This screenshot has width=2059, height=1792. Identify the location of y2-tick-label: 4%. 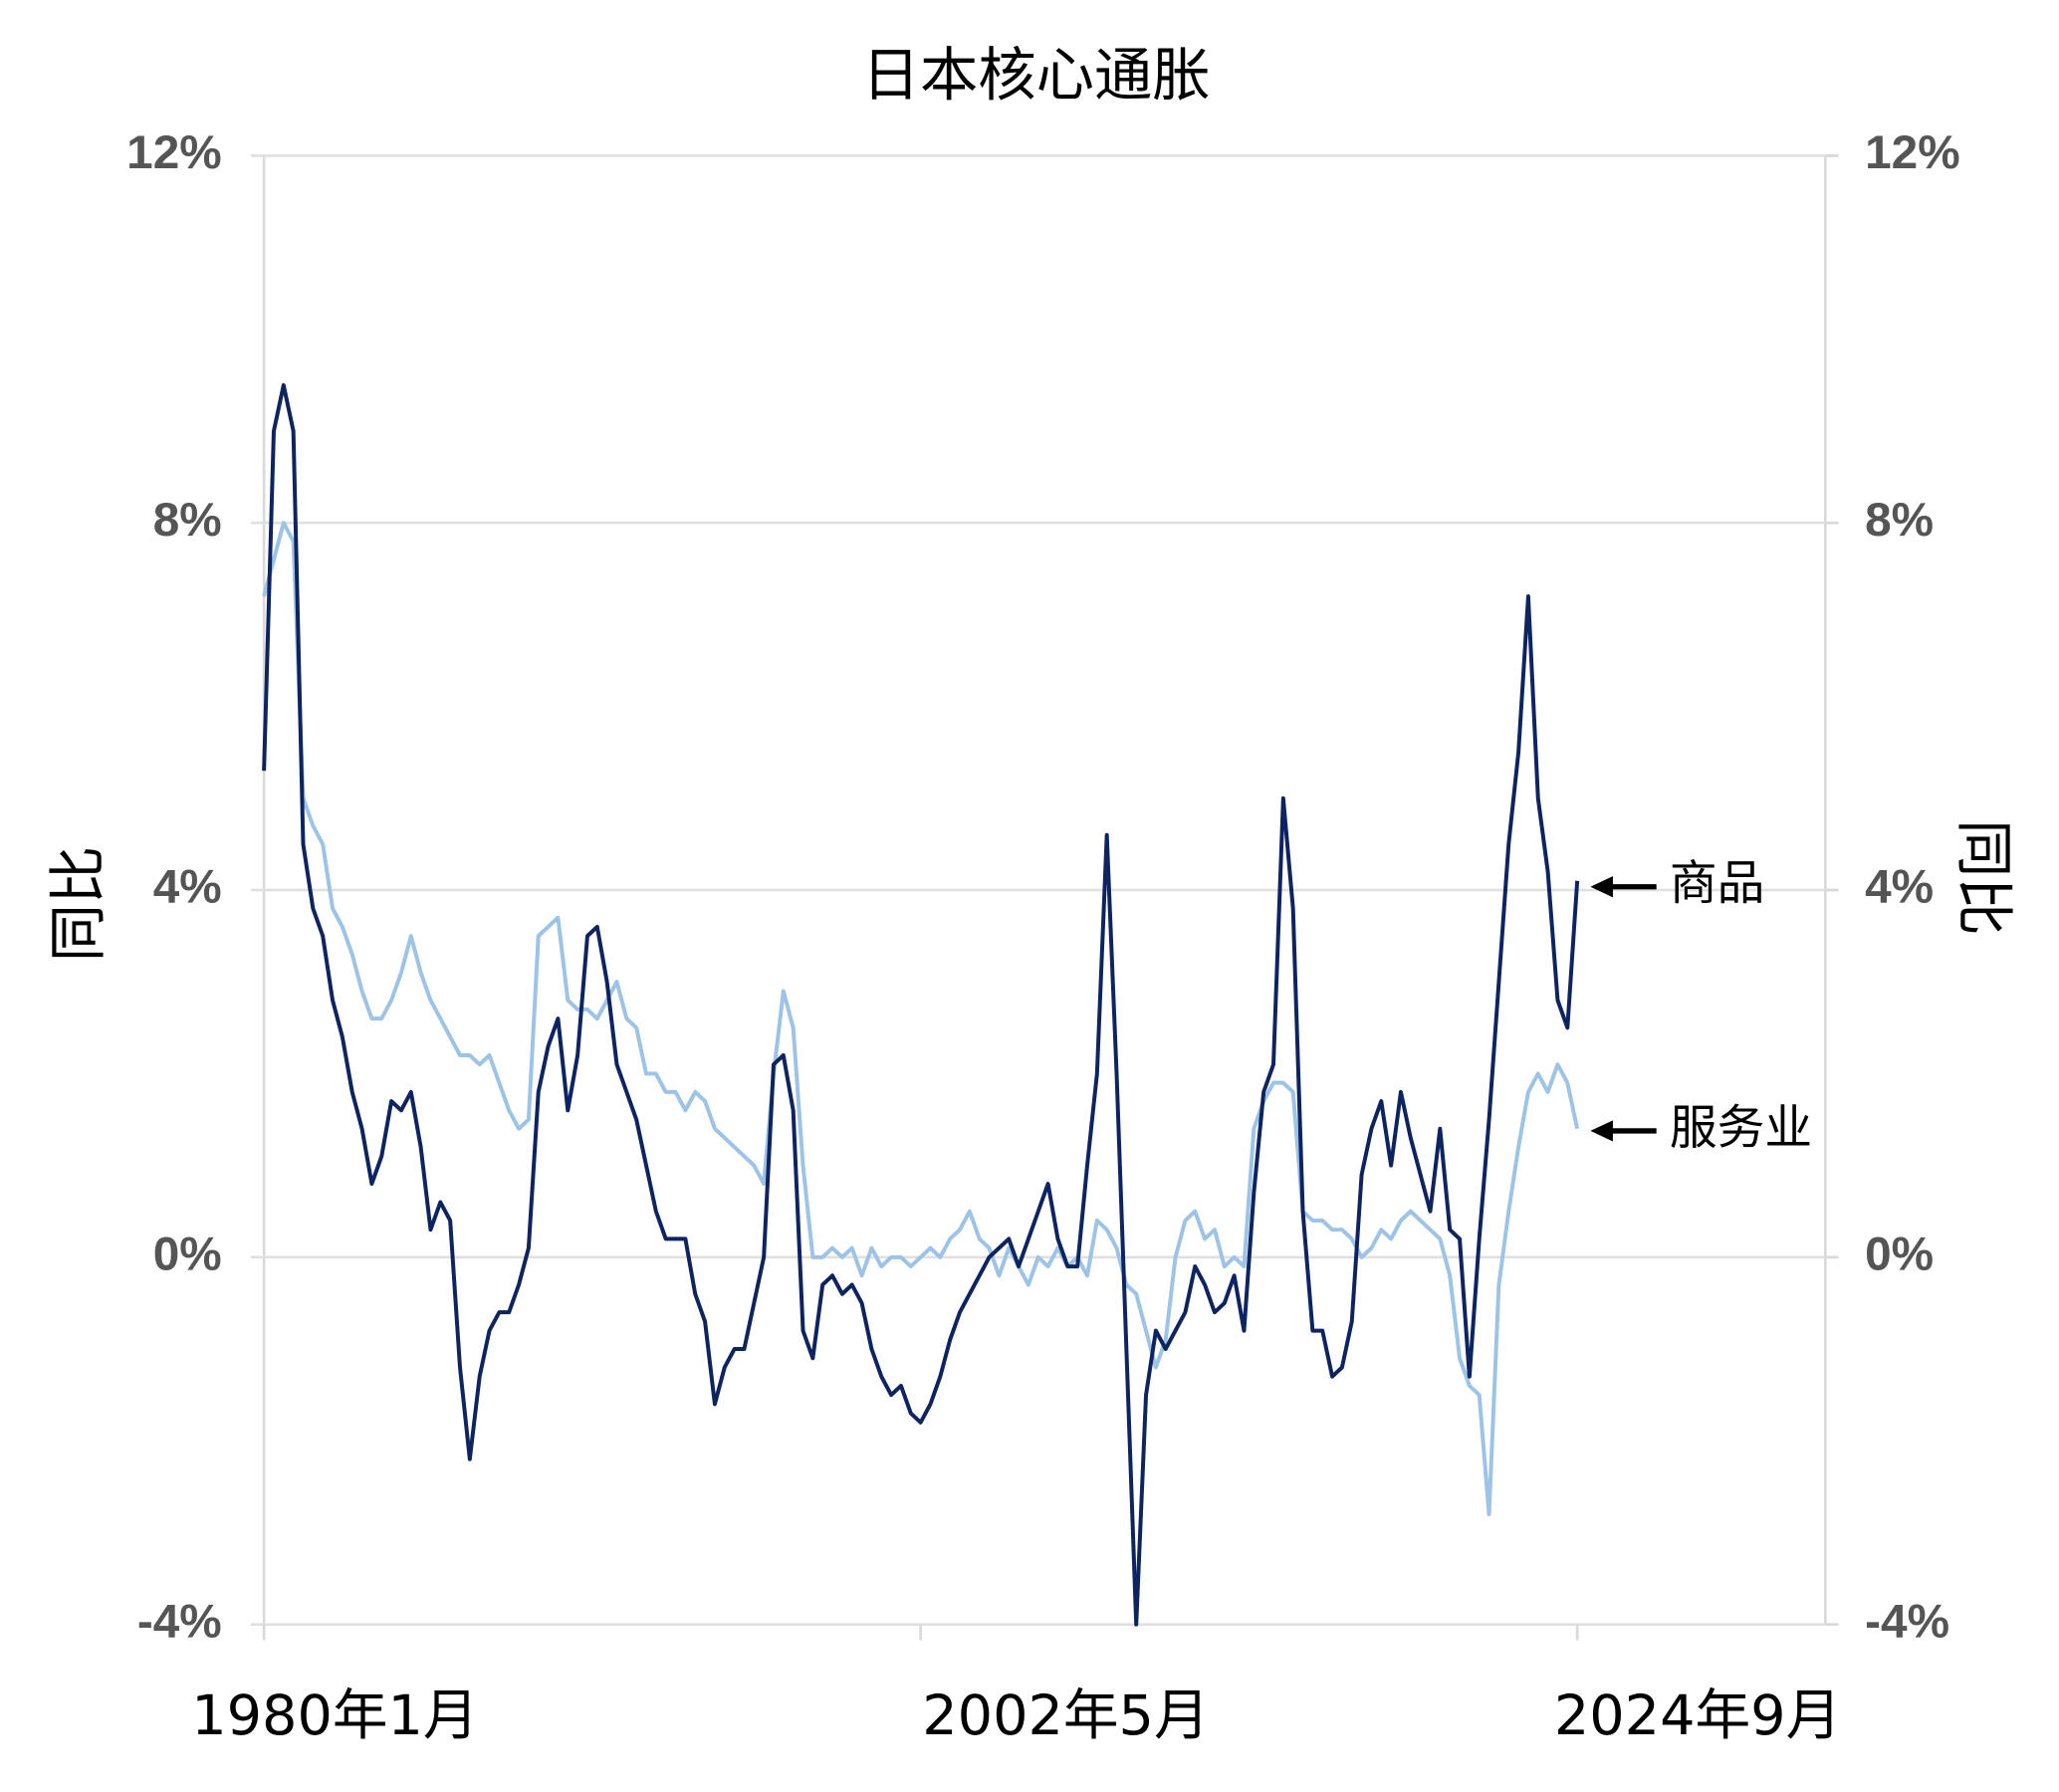
(1900, 888).